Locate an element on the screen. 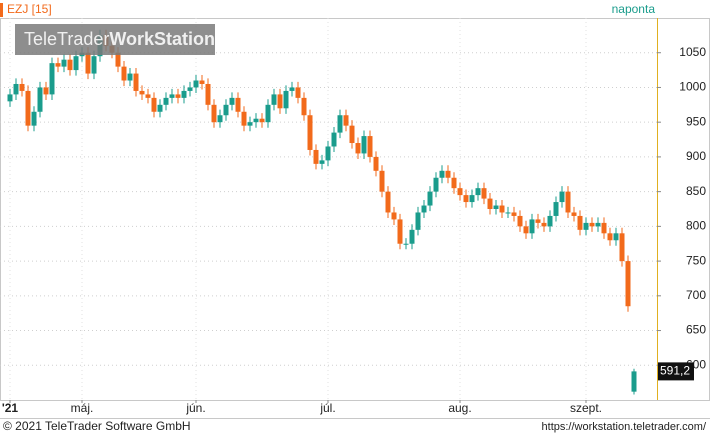 This screenshot has width=710, height=436. x-tick-label: aug. is located at coordinates (459, 408).